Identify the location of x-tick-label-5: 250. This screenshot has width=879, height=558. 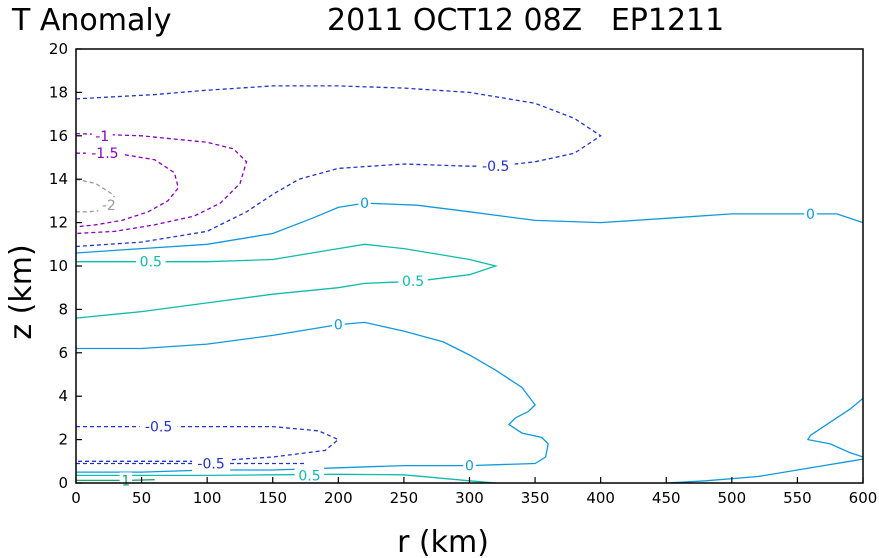
(404, 498).